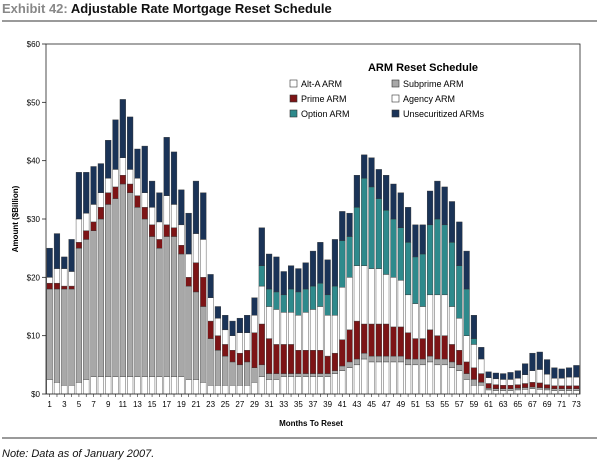  What do you see at coordinates (311, 423) in the screenshot?
I see `x-axis-label: Months To Reset` at bounding box center [311, 423].